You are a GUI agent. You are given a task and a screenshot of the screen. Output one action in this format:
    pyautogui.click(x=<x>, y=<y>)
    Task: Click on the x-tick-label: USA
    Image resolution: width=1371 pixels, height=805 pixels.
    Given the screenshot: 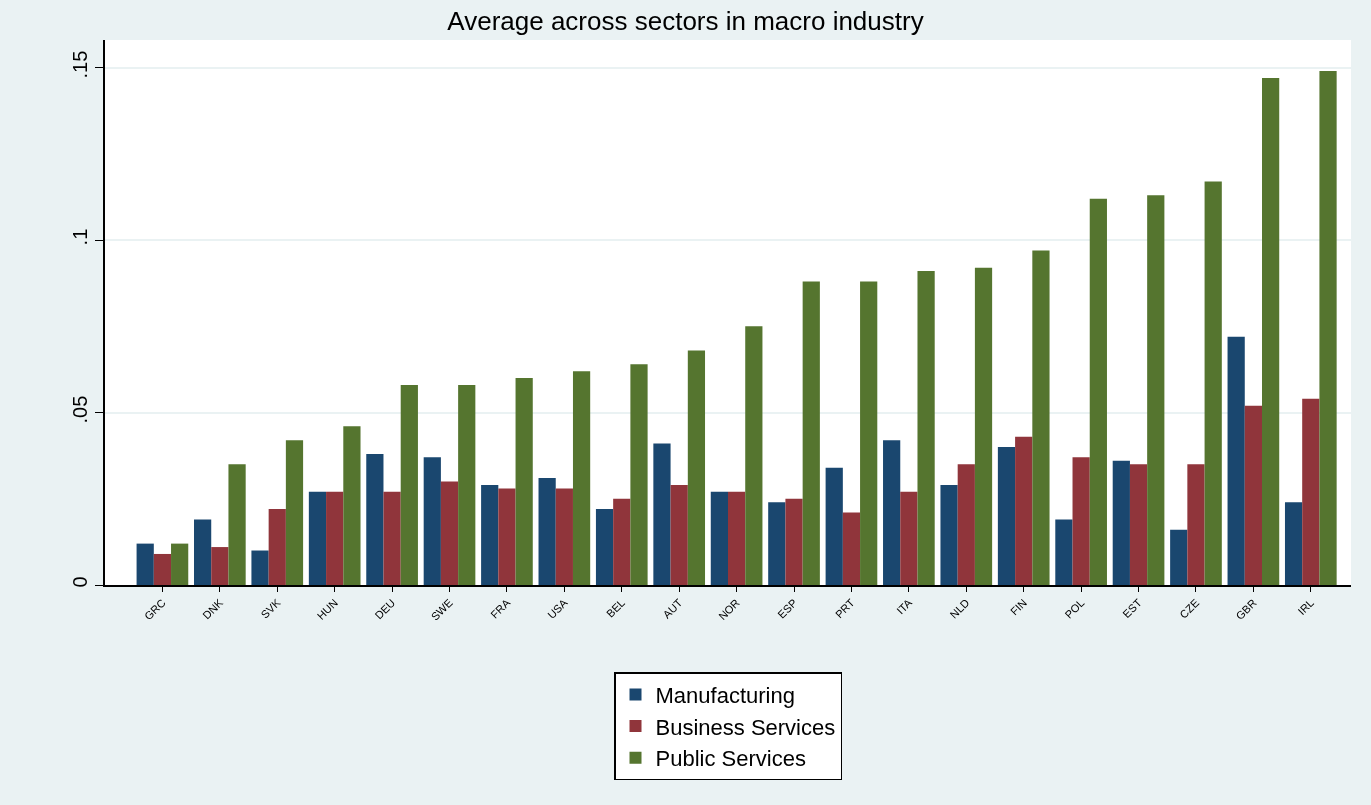 What is the action you would take?
    pyautogui.click(x=558, y=608)
    